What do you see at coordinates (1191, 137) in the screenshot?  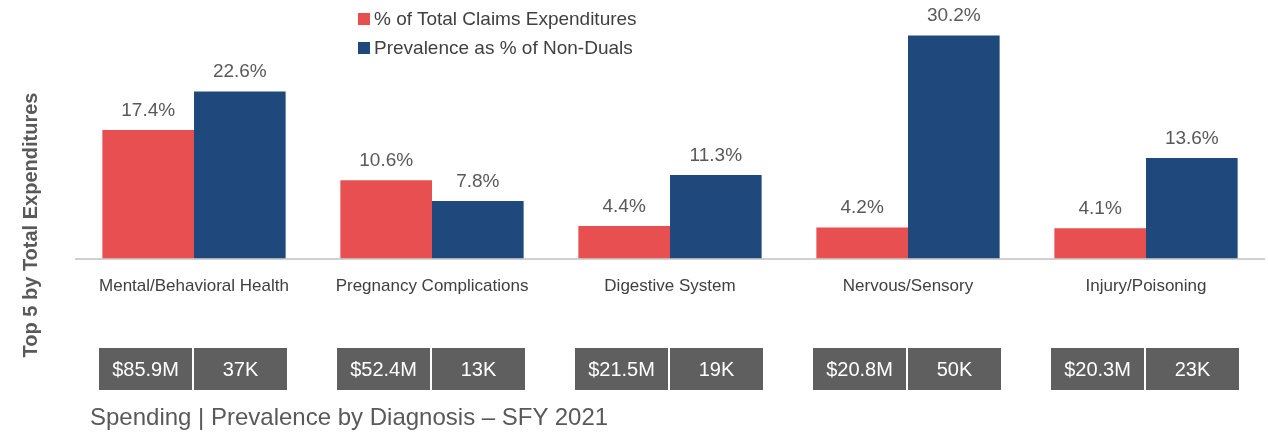 I see `data-label: 13.6%` at bounding box center [1191, 137].